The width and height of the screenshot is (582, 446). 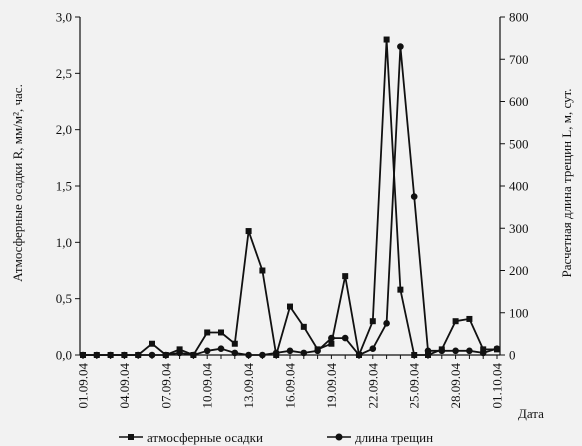 What do you see at coordinates (519, 17) in the screenshot?
I see `right-tick-label: 800` at bounding box center [519, 17].